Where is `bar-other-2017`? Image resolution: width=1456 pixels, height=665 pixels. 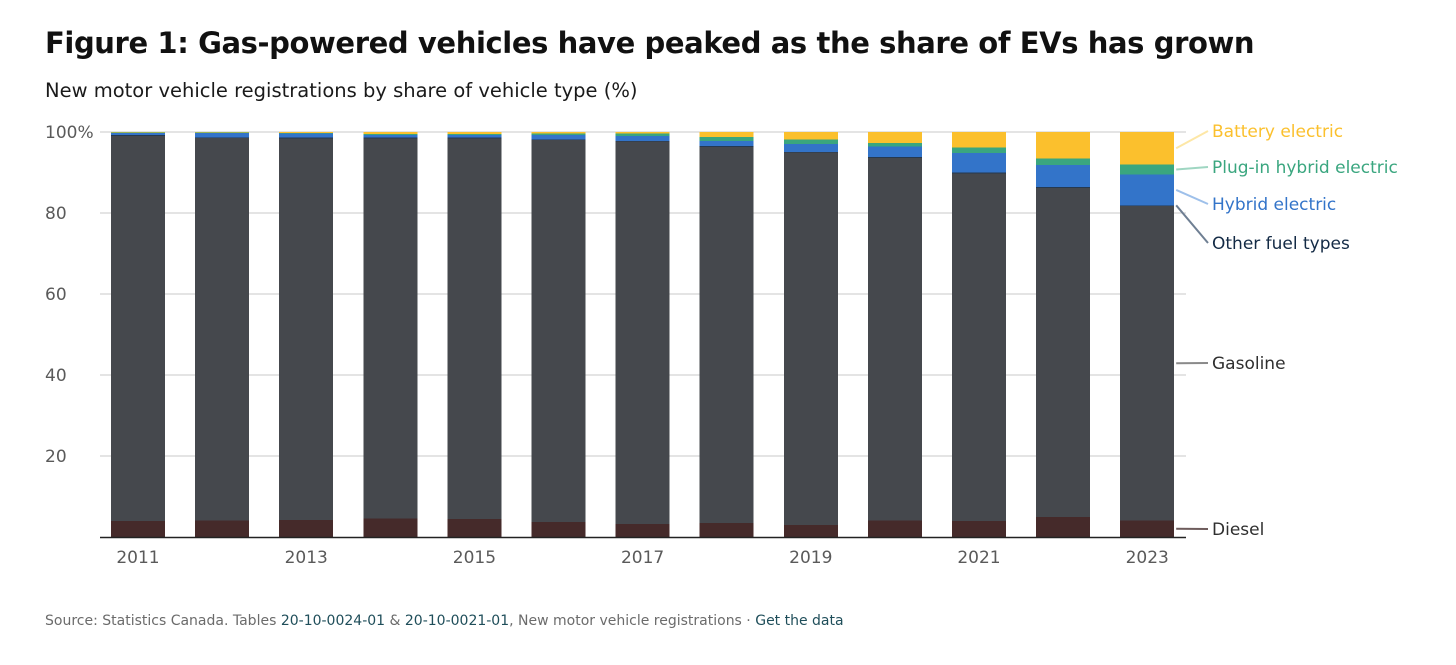 bar-other-2017 is located at coordinates (642, 141).